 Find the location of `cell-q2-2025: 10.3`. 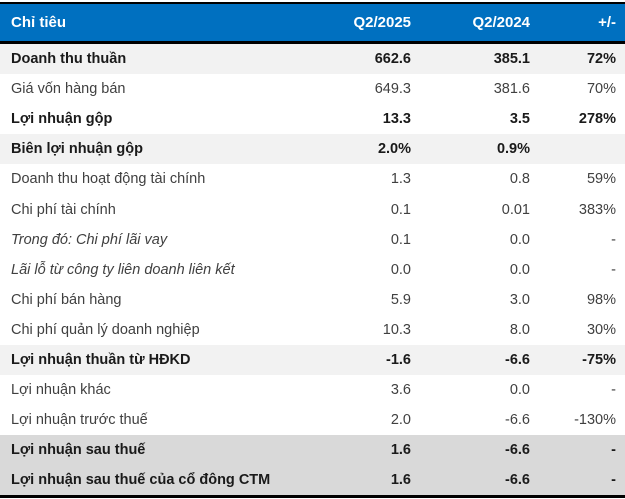

cell-q2-2025: 10.3 is located at coordinates (396, 329).